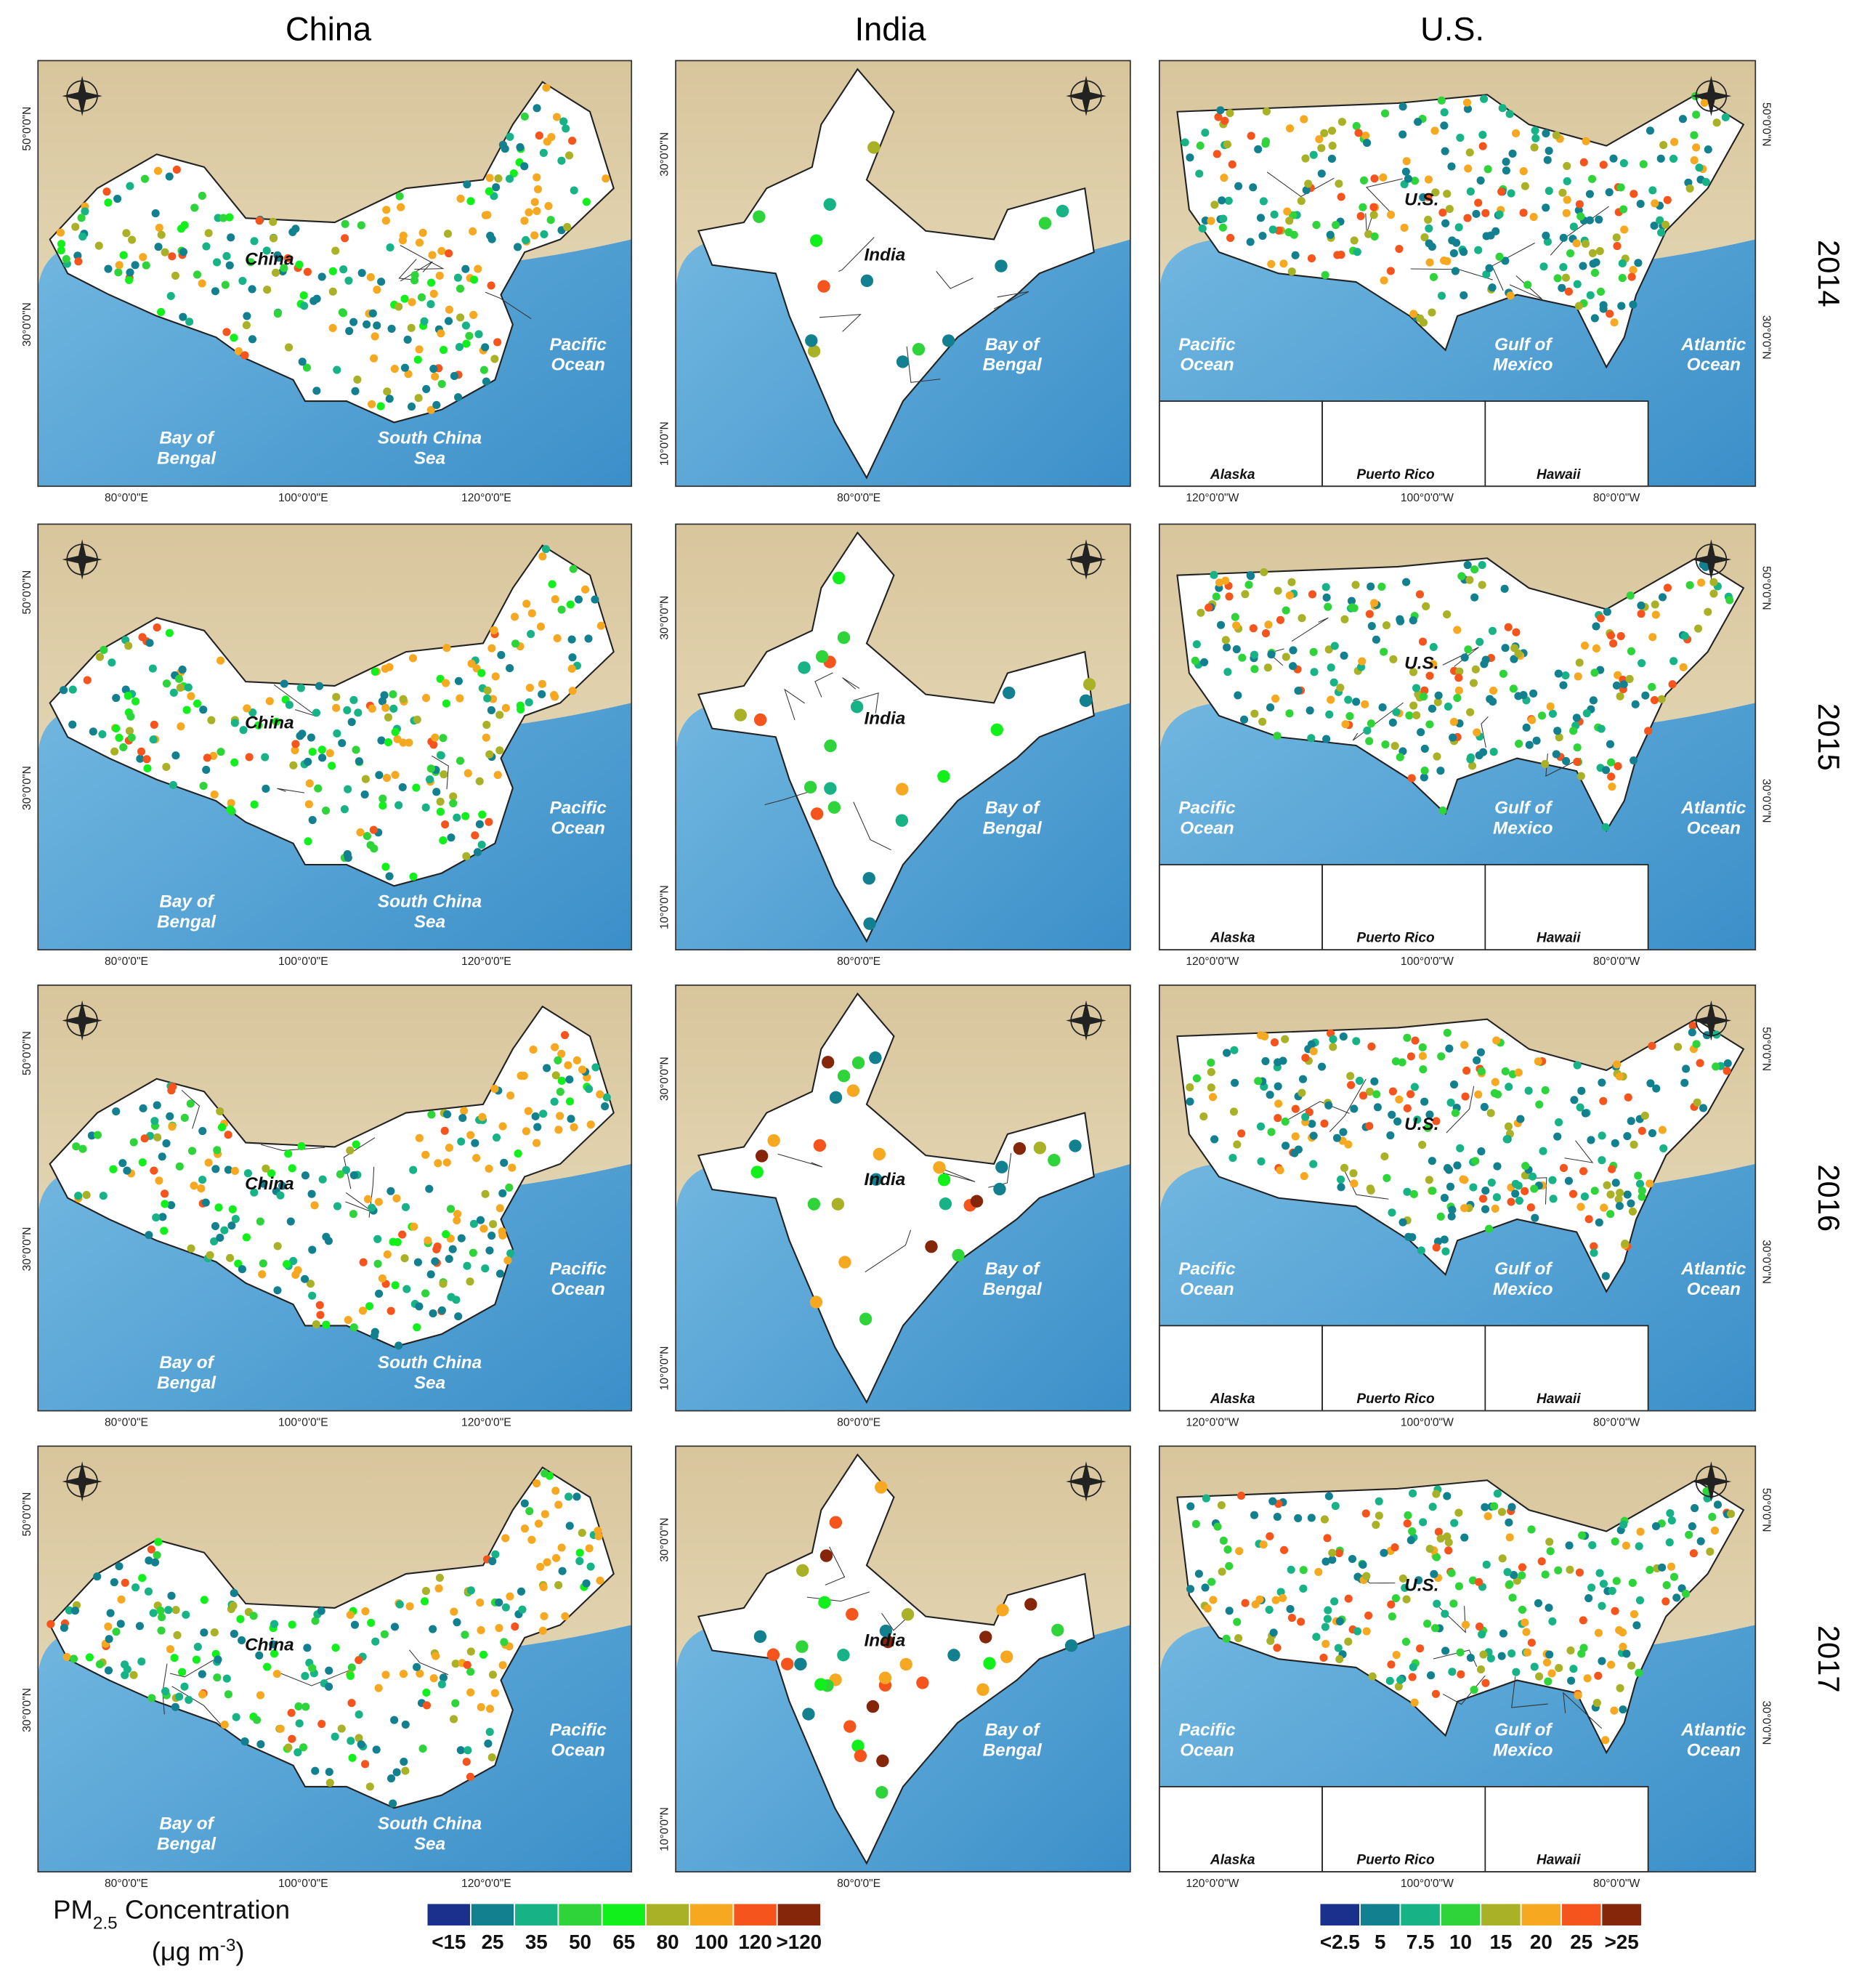  Describe the element at coordinates (859, 1422) in the screenshot. I see `x-tick-label: 80°0'0"E` at that location.